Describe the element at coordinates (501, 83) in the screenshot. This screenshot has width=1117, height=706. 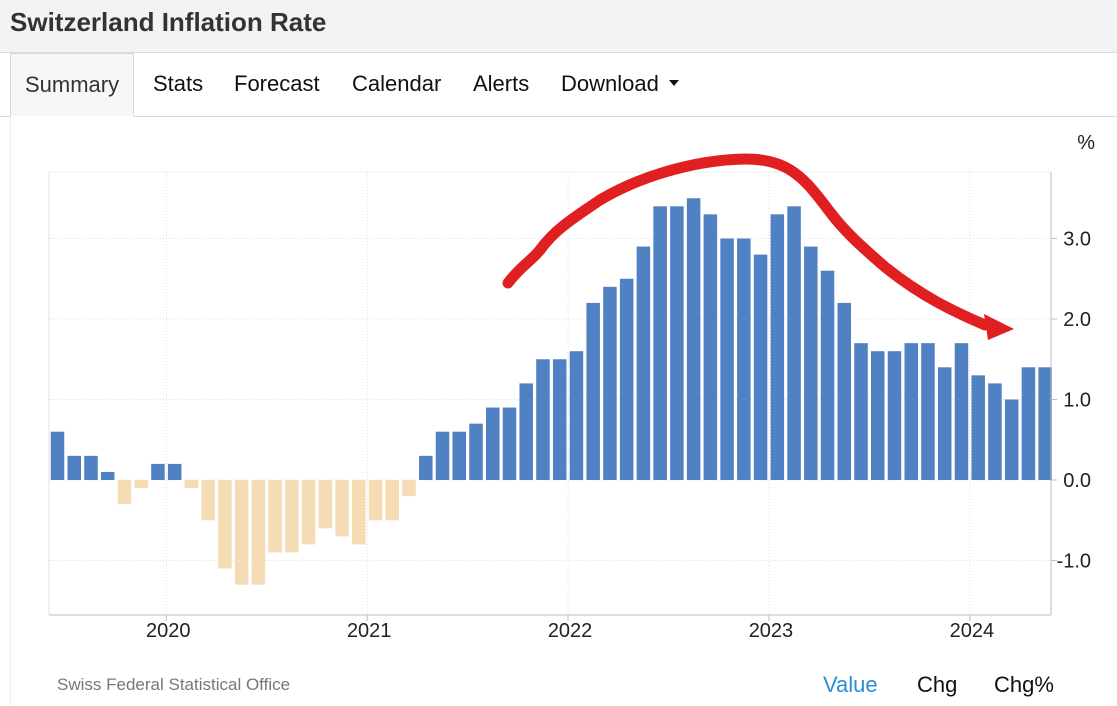
I see `tab-alerts: Alerts` at that location.